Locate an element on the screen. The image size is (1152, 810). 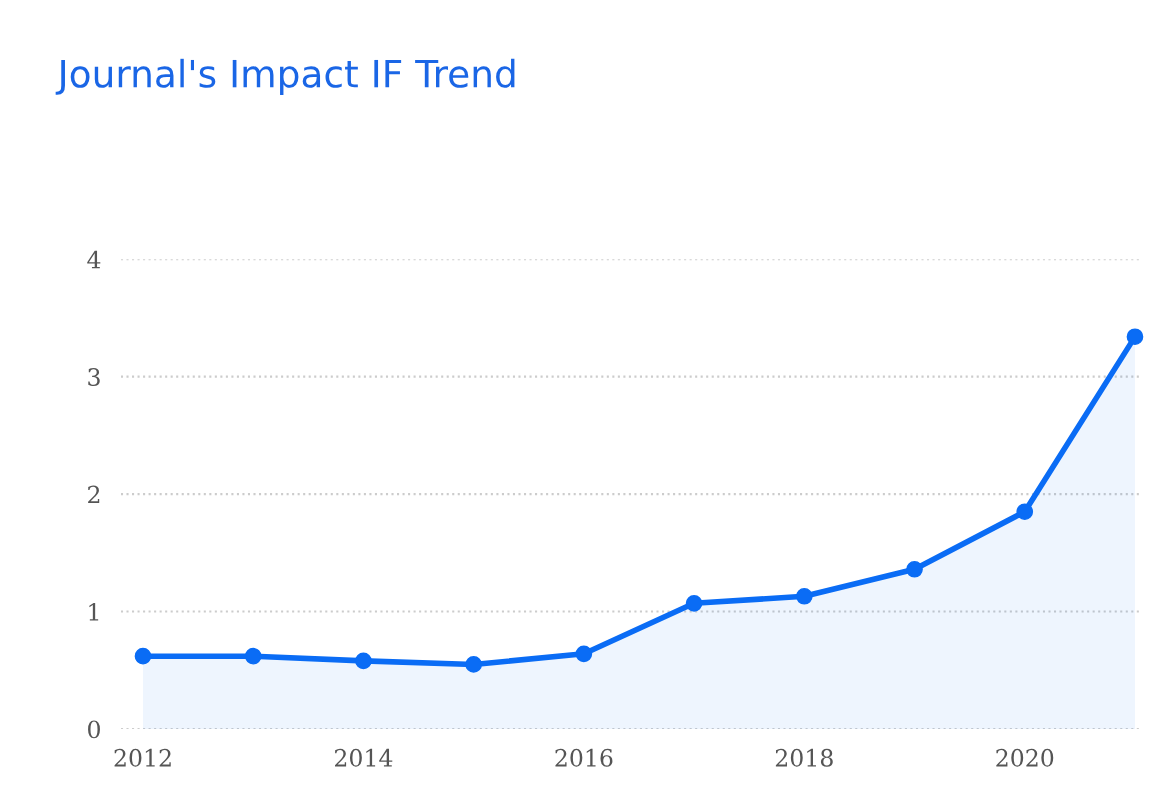
y-tick-label: 4 is located at coordinates (94, 259).